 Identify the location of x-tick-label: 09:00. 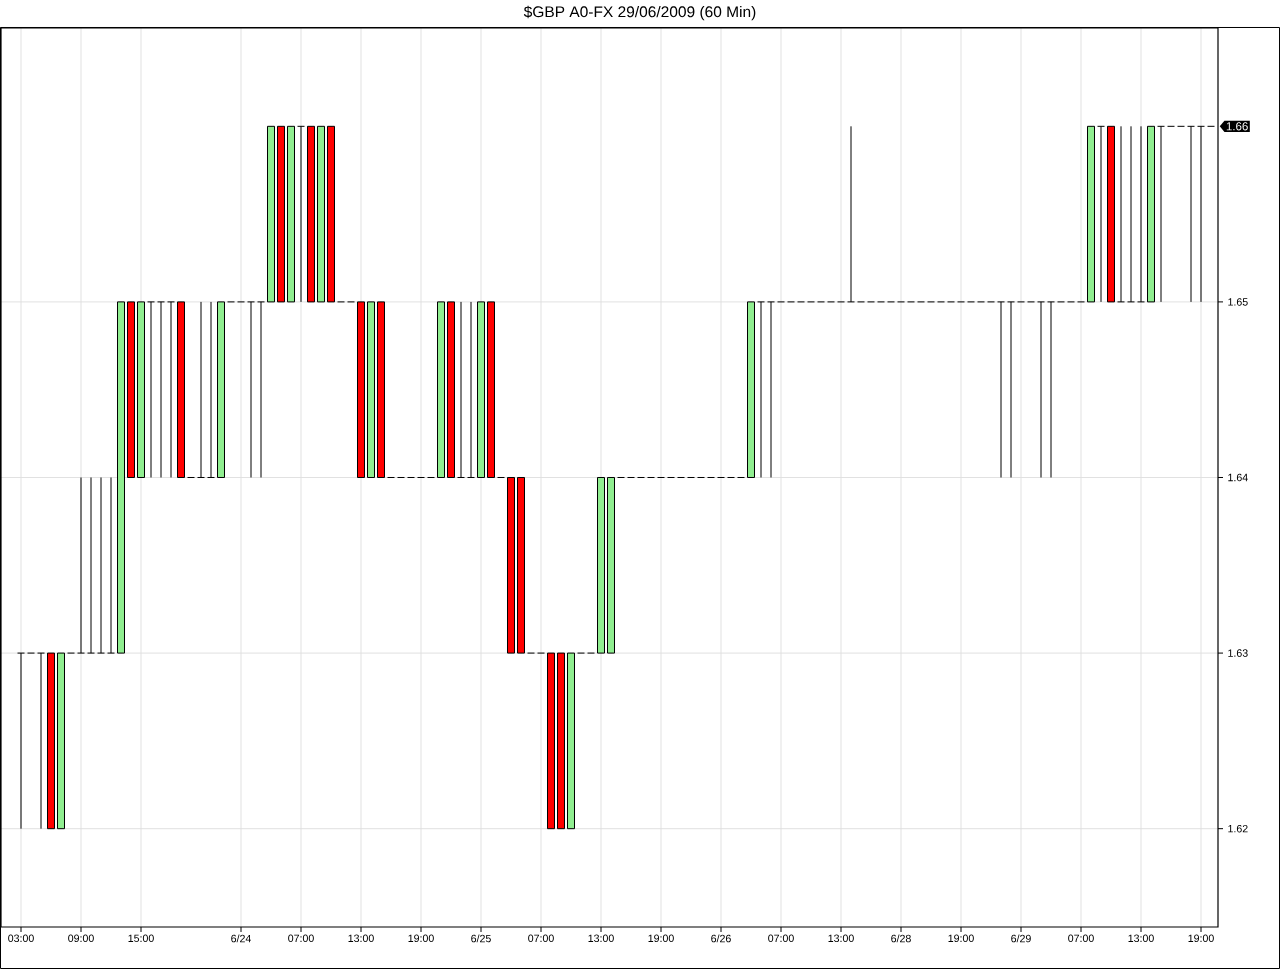
(81, 938).